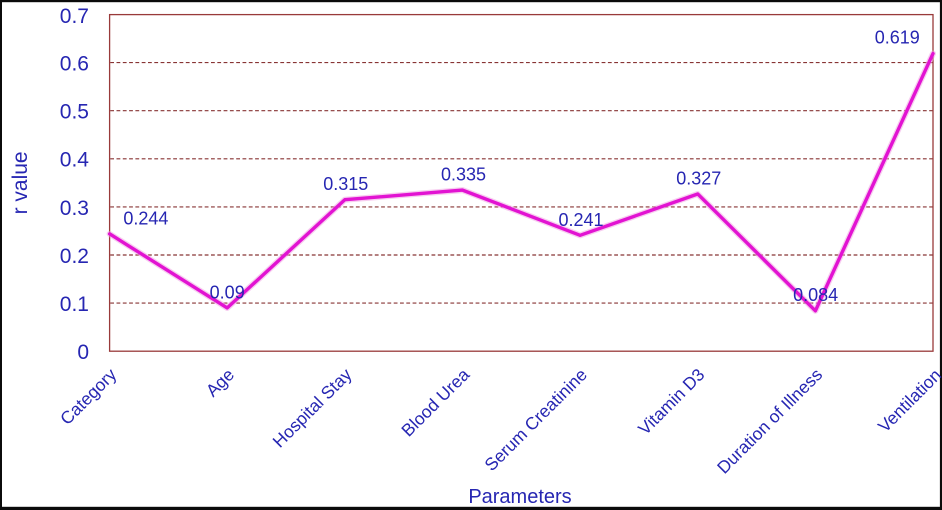 This screenshot has width=942, height=510. What do you see at coordinates (897, 38) in the screenshot?
I see `svg-text: 0.619` at bounding box center [897, 38].